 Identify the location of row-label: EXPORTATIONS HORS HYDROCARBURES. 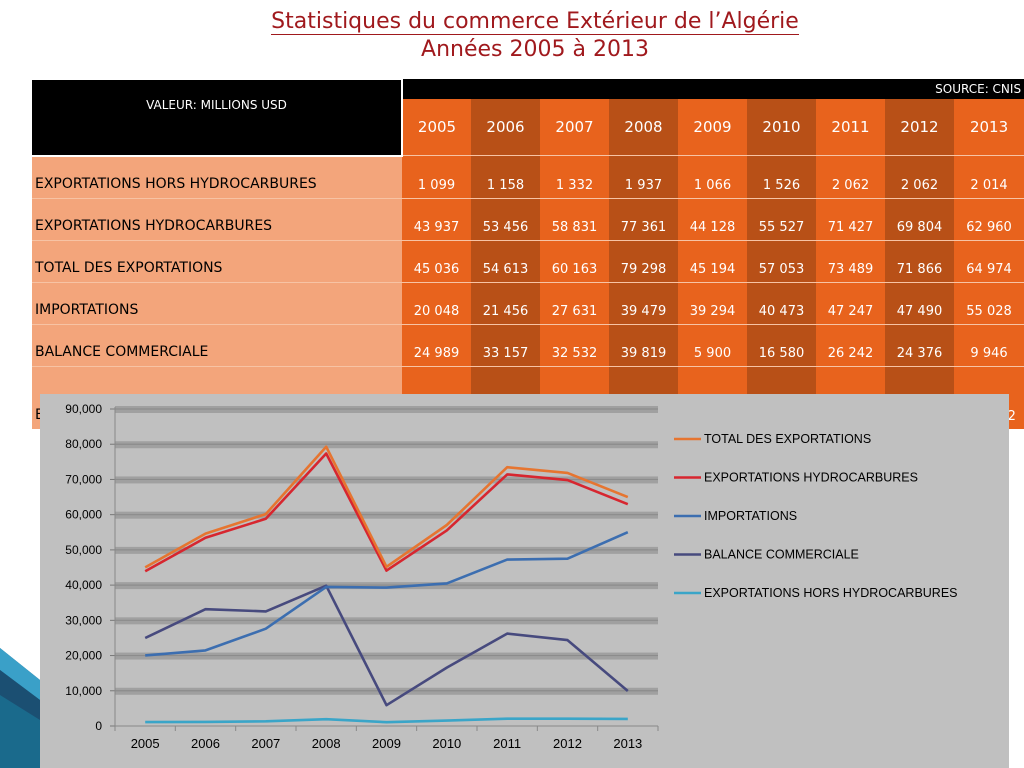
(217, 176).